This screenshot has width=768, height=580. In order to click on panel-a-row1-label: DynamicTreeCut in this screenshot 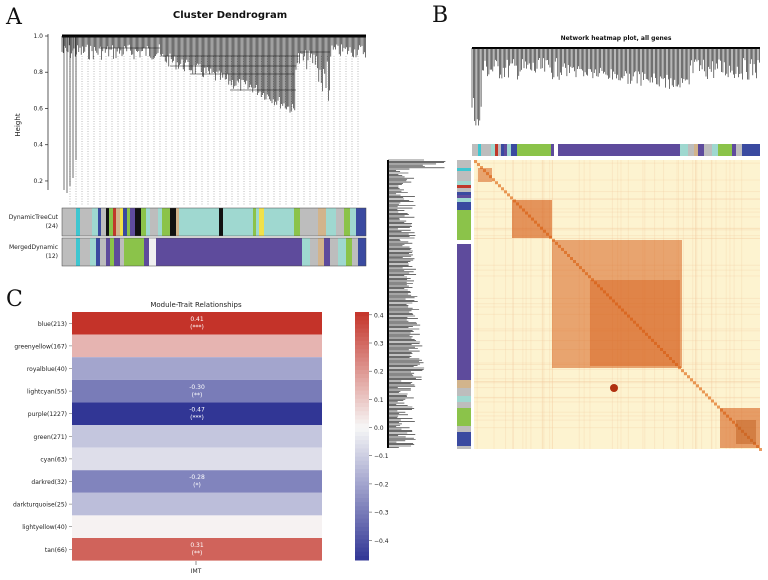, I will do `click(34, 217)`.